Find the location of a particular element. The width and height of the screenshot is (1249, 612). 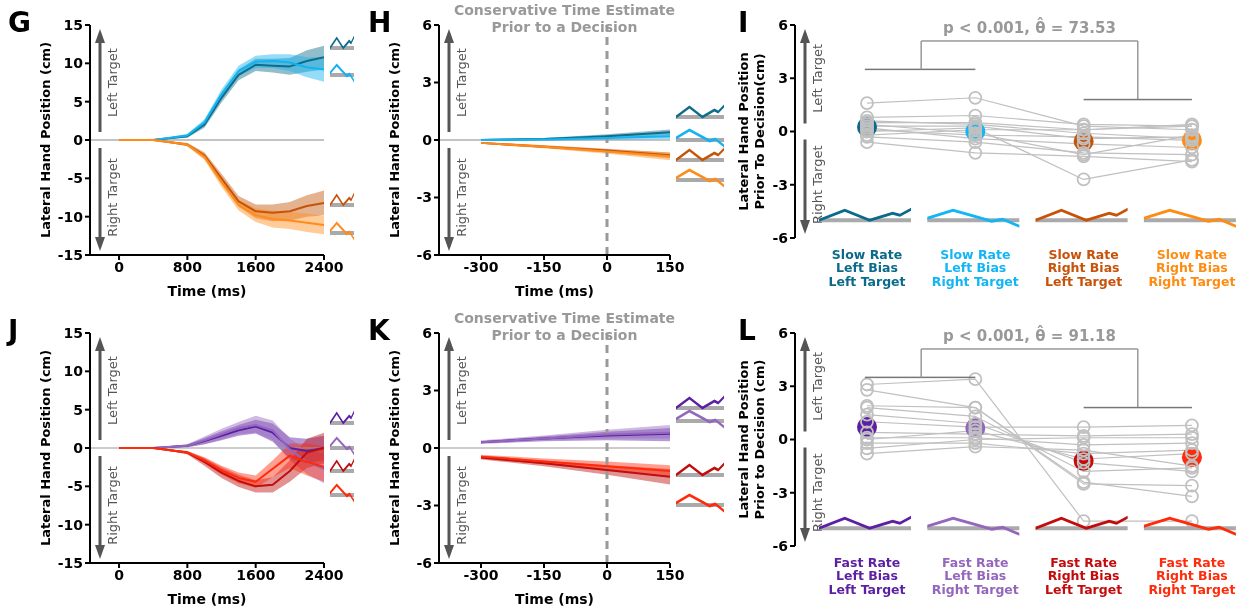

chart-title: H is located at coordinates (380, 22).